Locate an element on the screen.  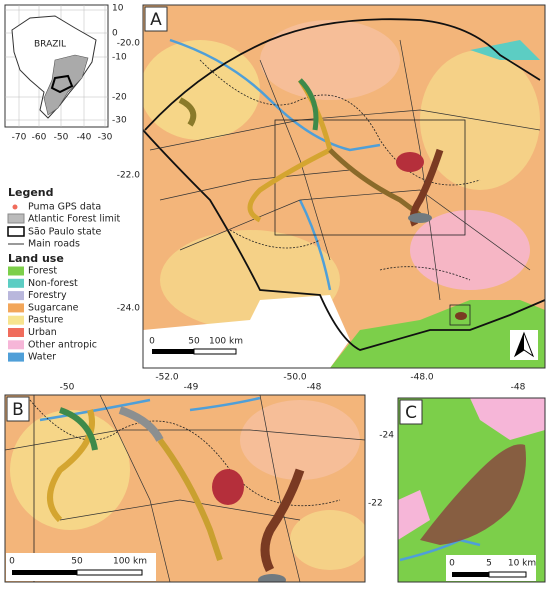
legend-item: Water is located at coordinates (42, 357).